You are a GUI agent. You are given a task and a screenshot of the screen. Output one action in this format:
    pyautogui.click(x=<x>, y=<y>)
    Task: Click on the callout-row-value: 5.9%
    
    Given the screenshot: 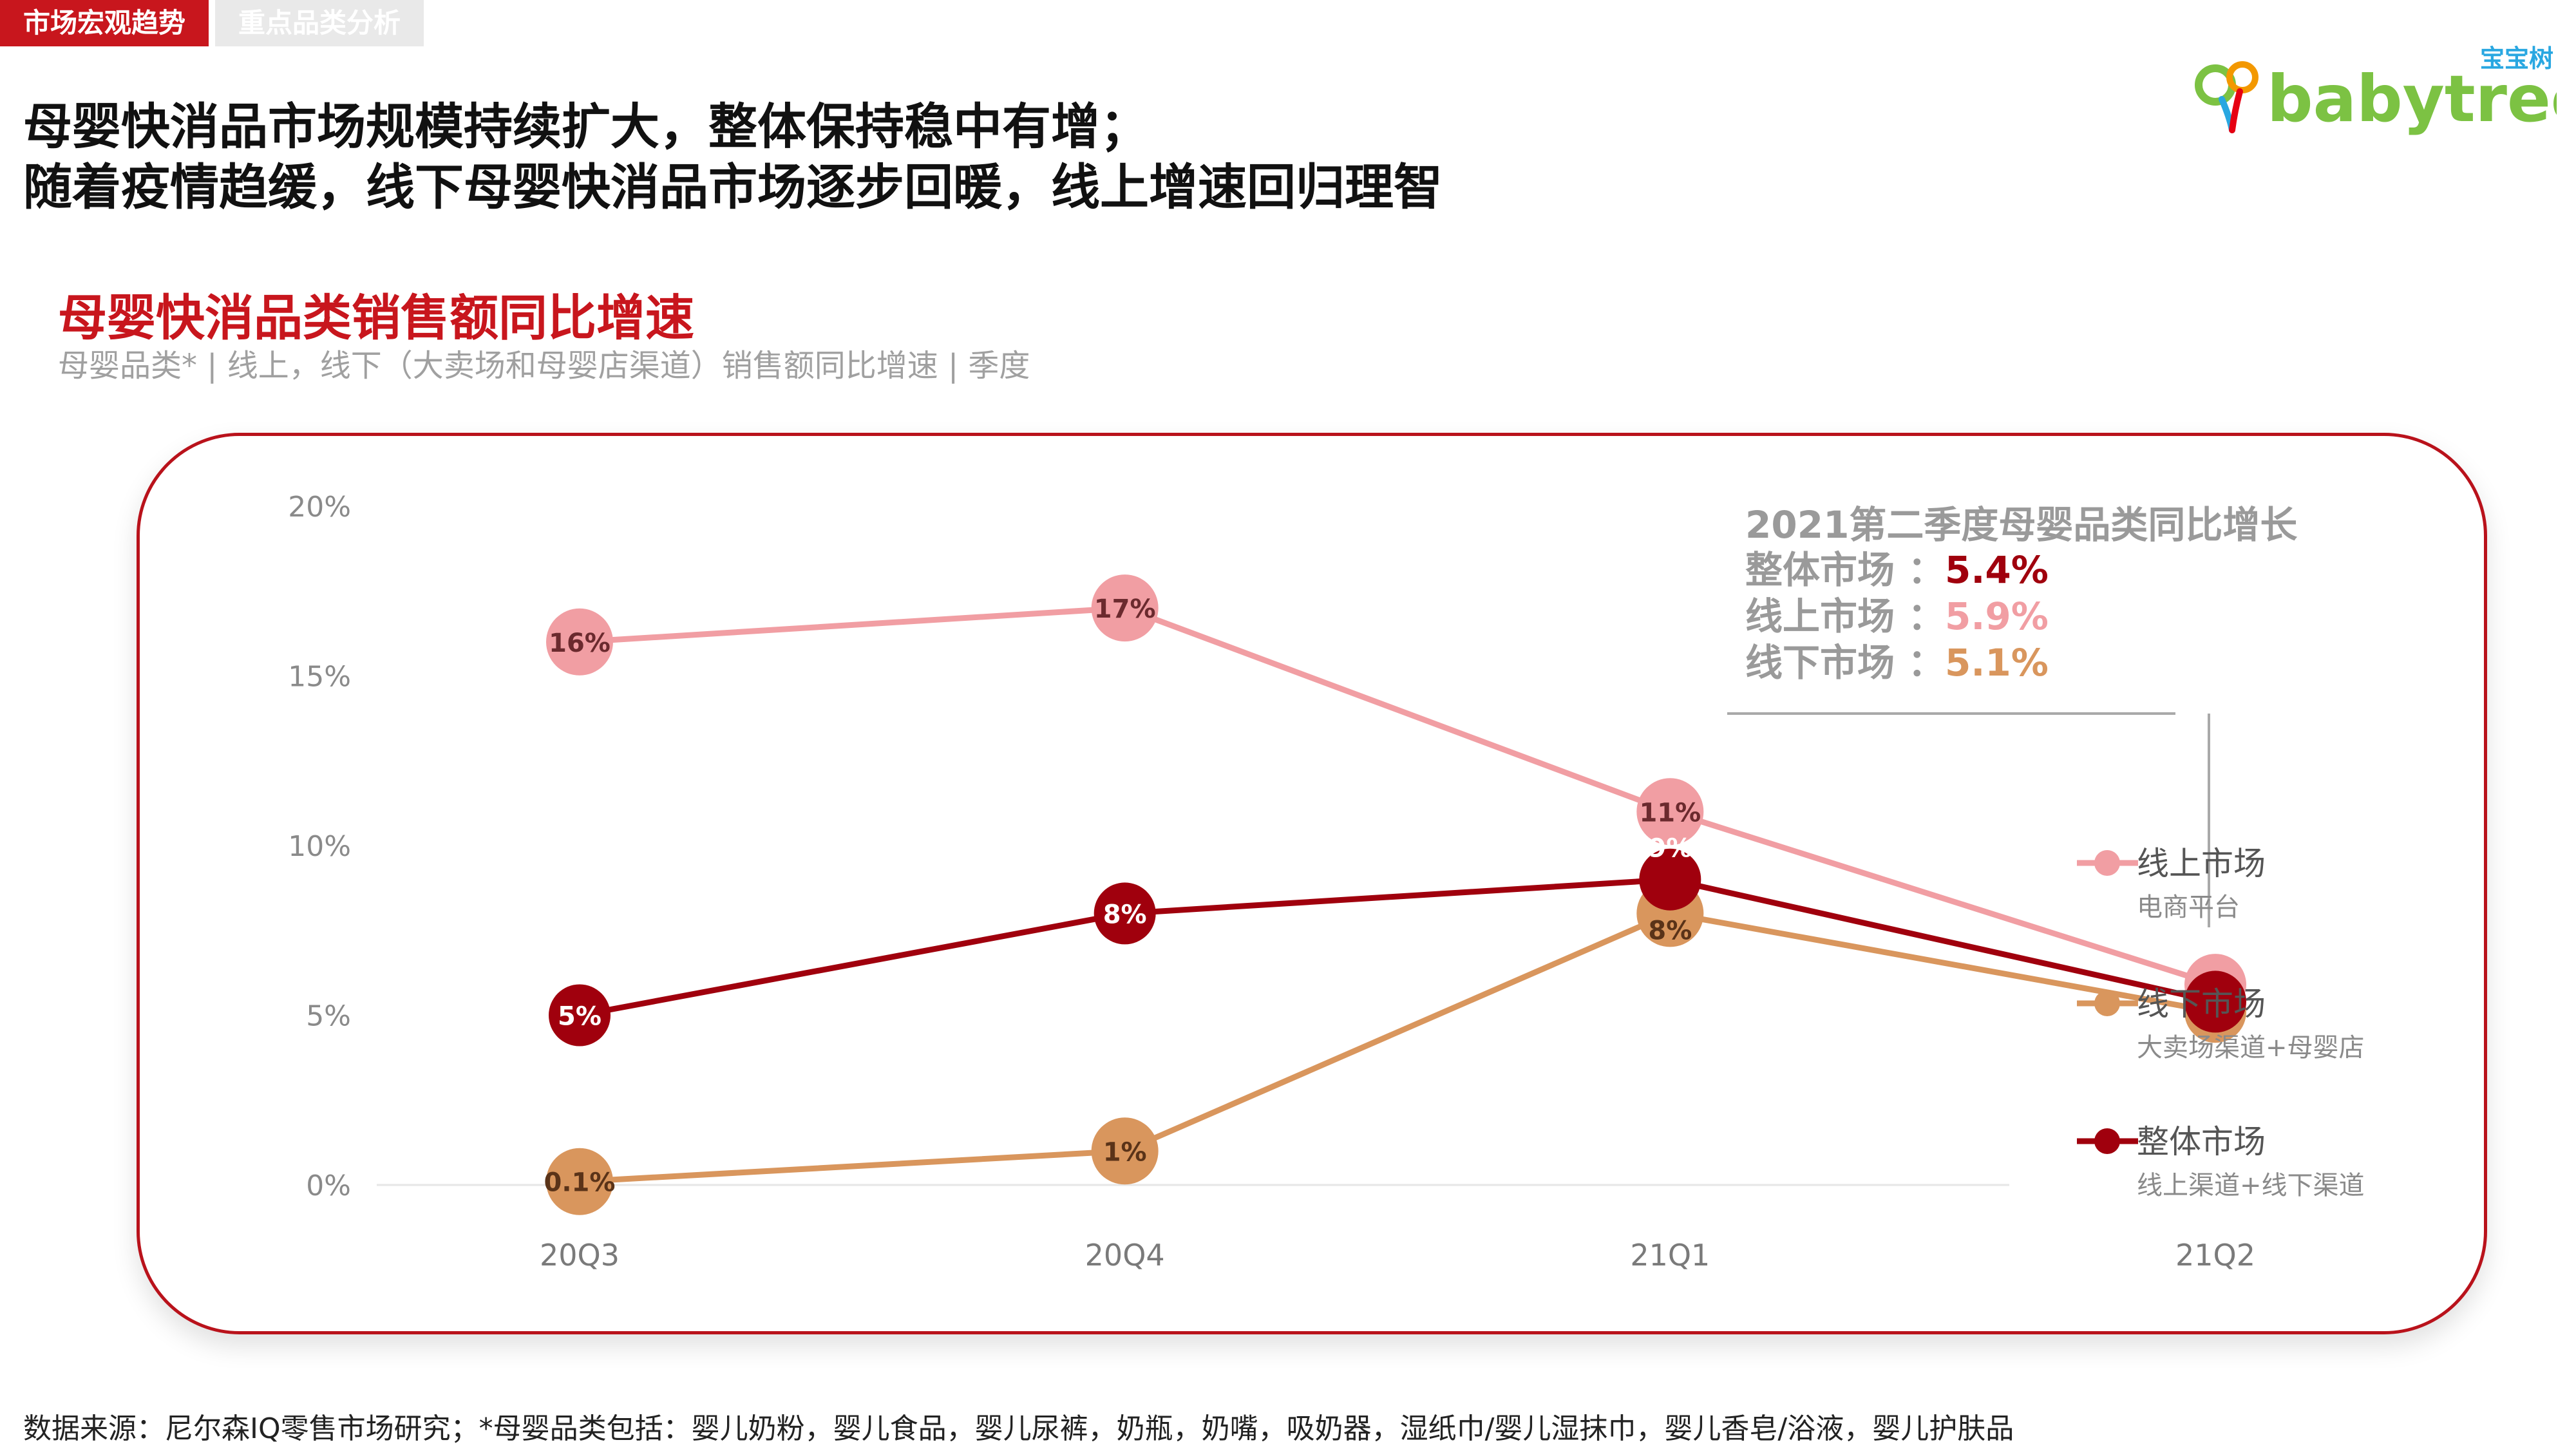 What is the action you would take?
    pyautogui.click(x=1997, y=616)
    